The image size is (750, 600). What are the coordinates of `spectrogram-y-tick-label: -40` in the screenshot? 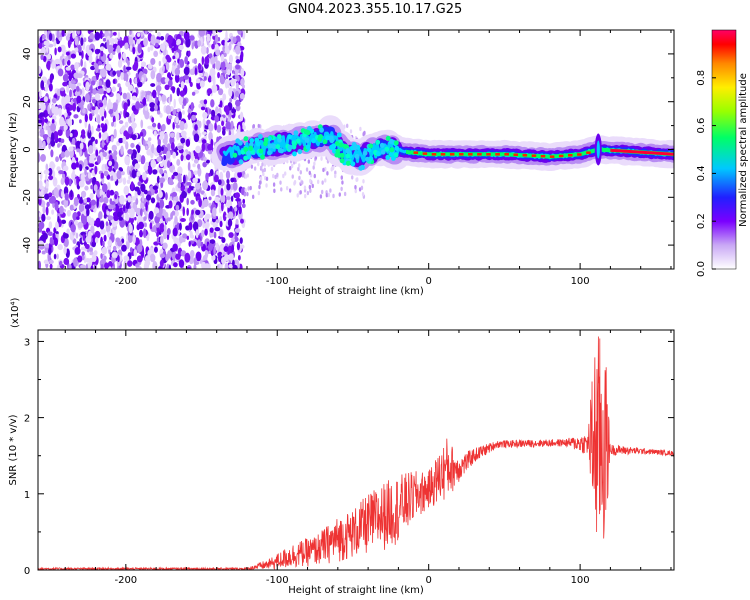 It's located at (27, 245).